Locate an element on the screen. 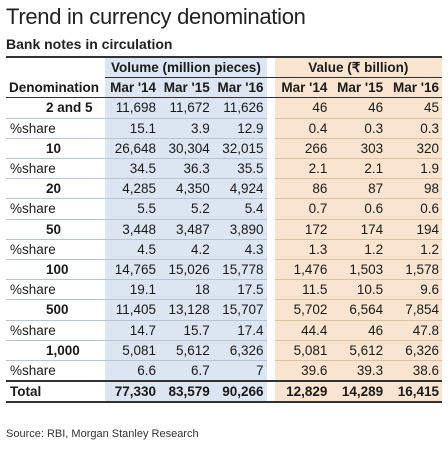 Image resolution: width=448 pixels, height=454 pixels. share-row: %share 14.7 15.7 17.4 44.4 46 47.8 is located at coordinates (224, 330).